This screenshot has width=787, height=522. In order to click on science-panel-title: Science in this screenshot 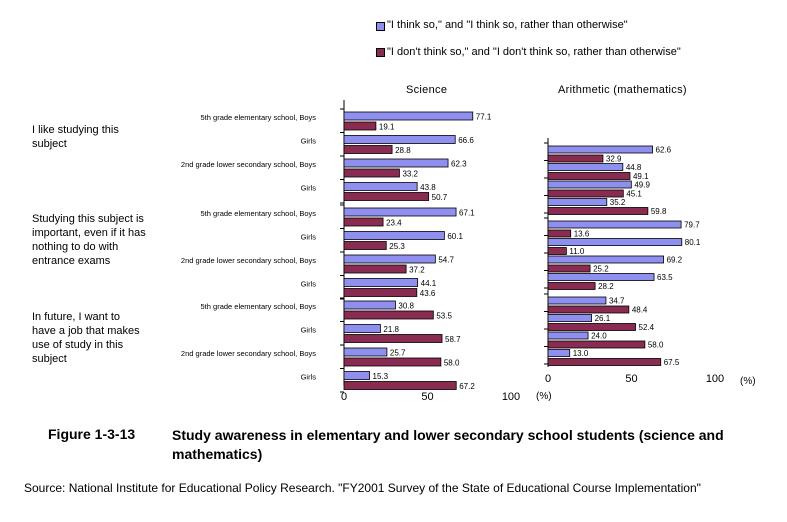, I will do `click(427, 90)`.